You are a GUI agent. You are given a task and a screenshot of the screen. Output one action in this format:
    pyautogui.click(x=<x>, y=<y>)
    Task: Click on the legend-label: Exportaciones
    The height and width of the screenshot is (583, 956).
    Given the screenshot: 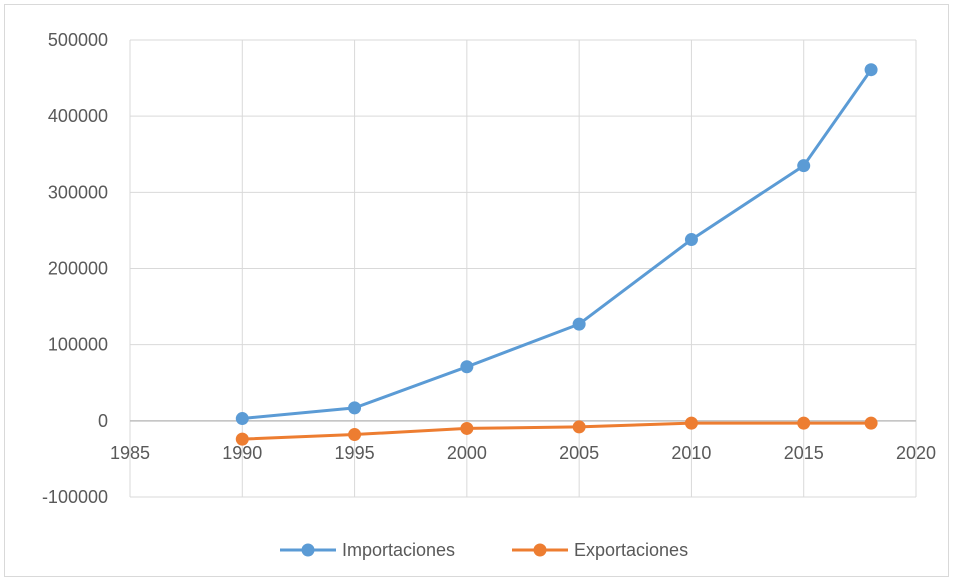 What is the action you would take?
    pyautogui.click(x=631, y=550)
    